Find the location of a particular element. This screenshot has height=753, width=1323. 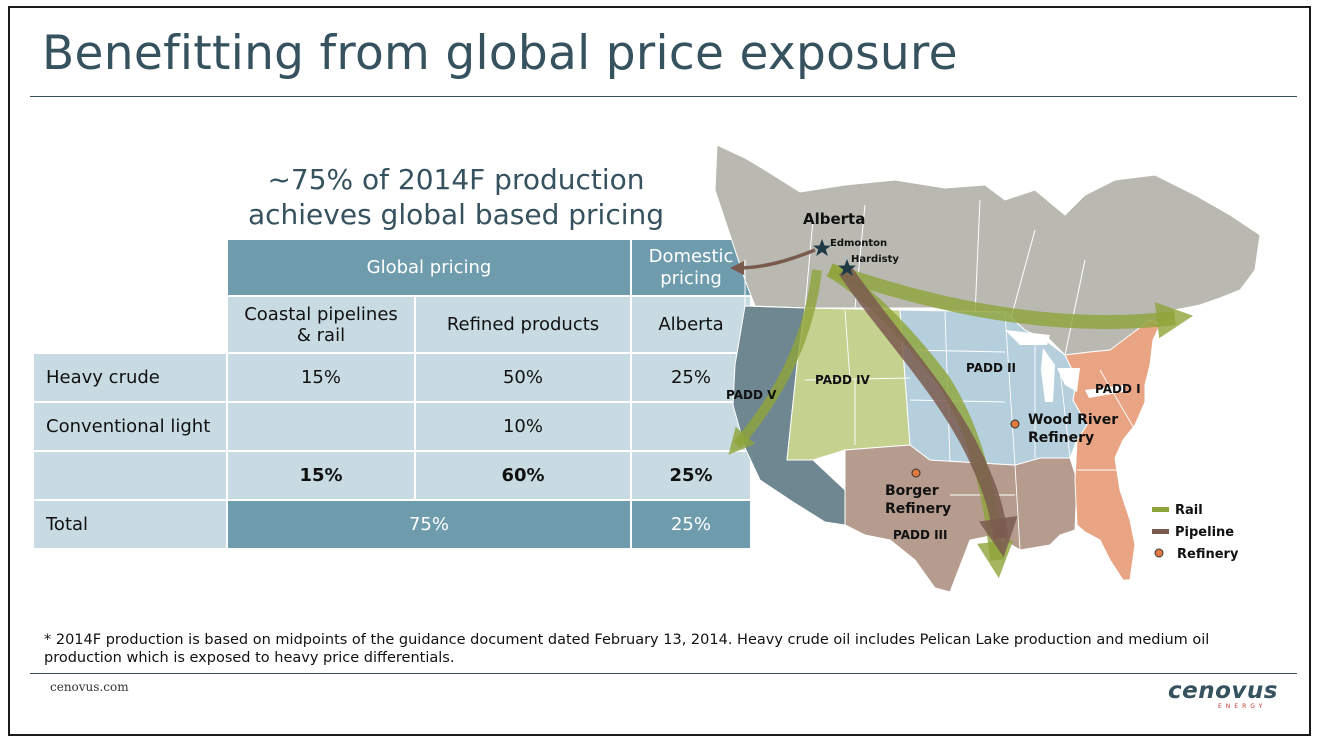

table-cell is located at coordinates (321, 426).